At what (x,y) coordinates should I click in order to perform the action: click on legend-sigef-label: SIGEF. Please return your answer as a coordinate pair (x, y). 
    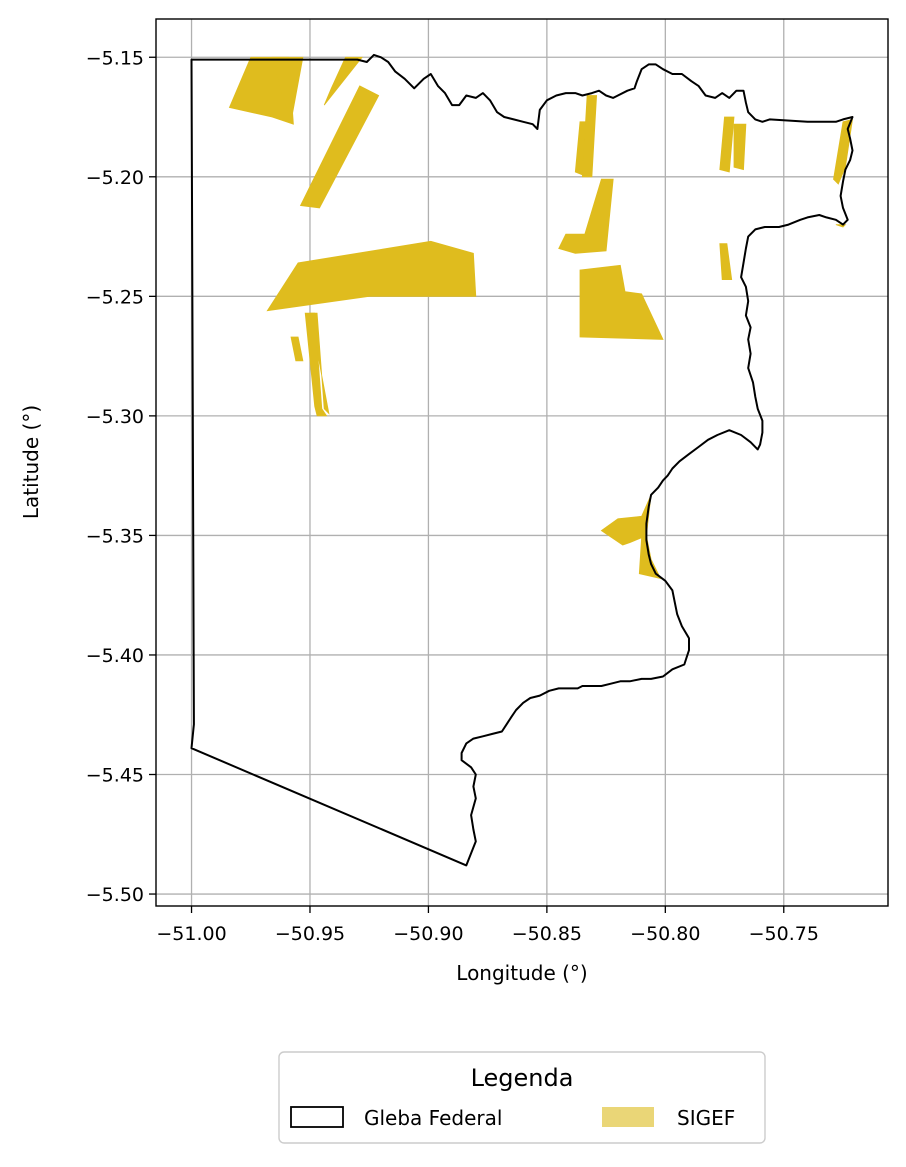
    Looking at the image, I should click on (706, 1118).